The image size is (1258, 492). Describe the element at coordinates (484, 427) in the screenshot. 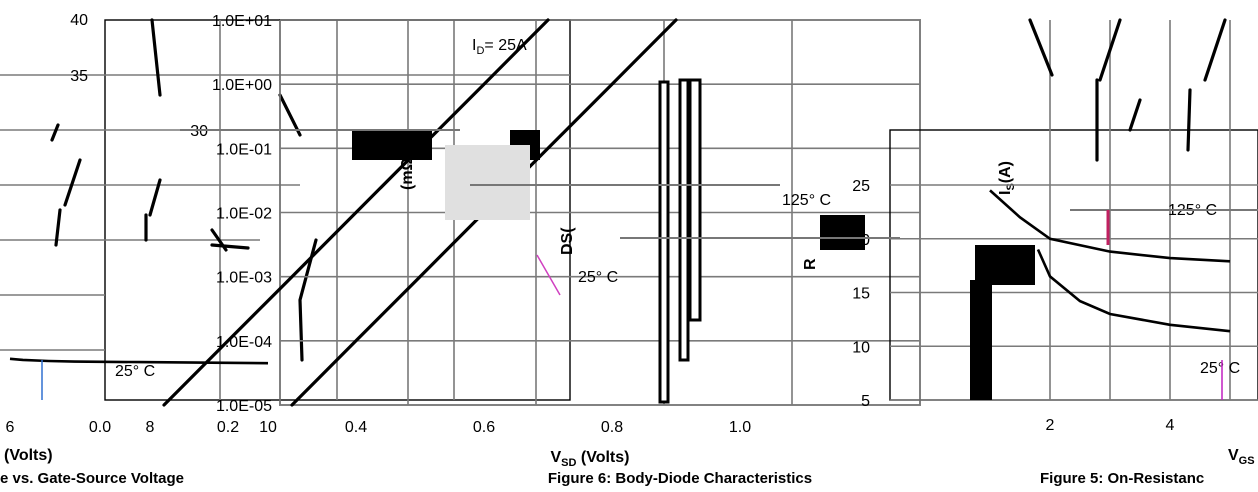

I see `middle-x-tick: 0.6` at that location.